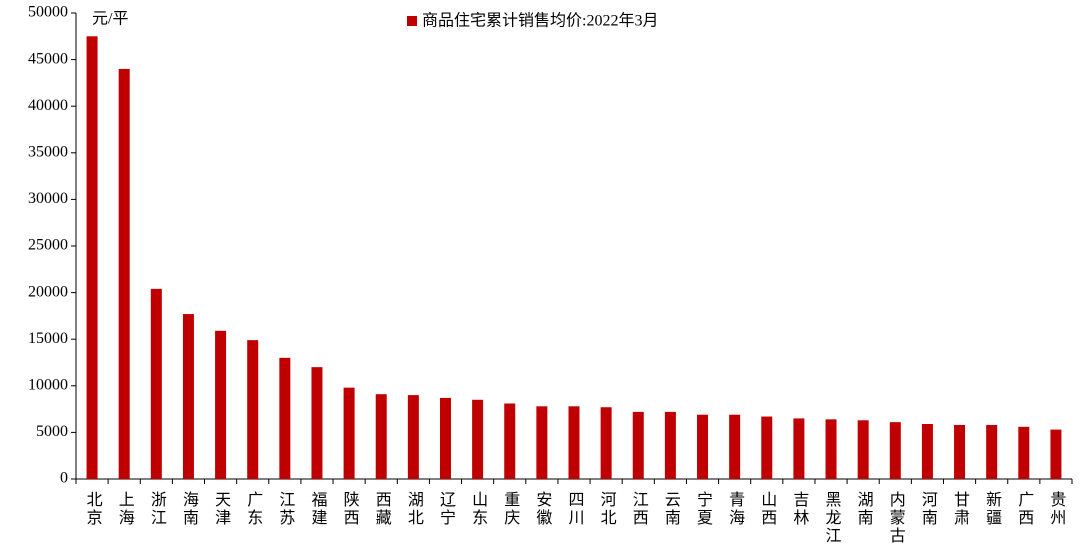  What do you see at coordinates (1024, 509) in the screenshot?
I see `x-tick-label: 广西` at bounding box center [1024, 509].